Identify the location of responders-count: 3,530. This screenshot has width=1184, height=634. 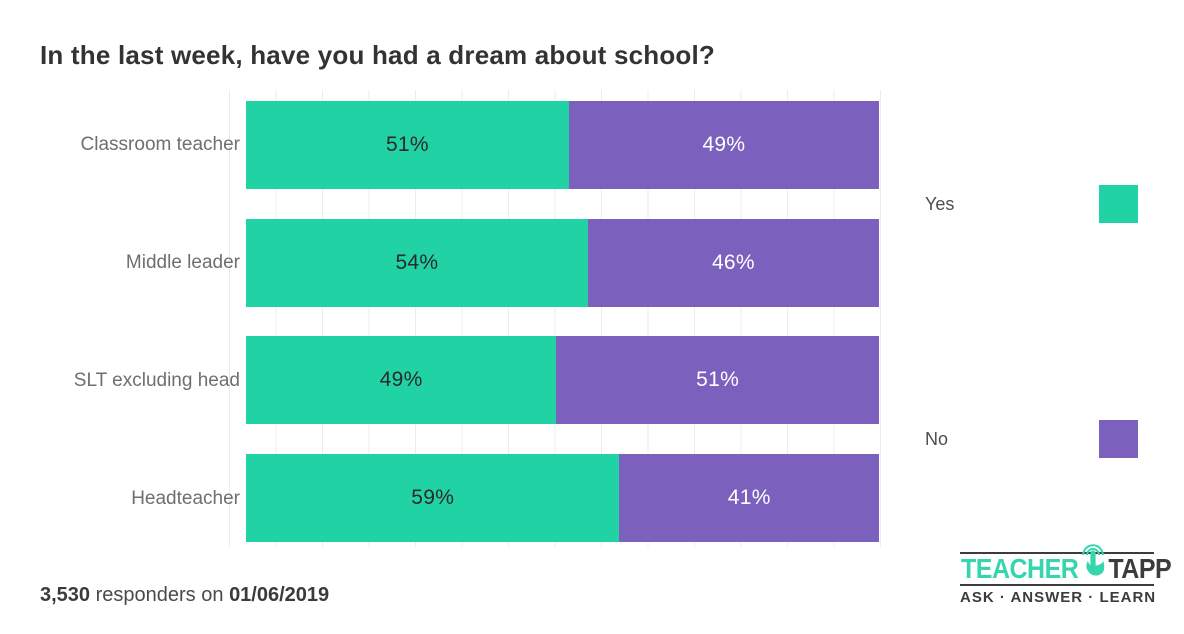
(65, 595).